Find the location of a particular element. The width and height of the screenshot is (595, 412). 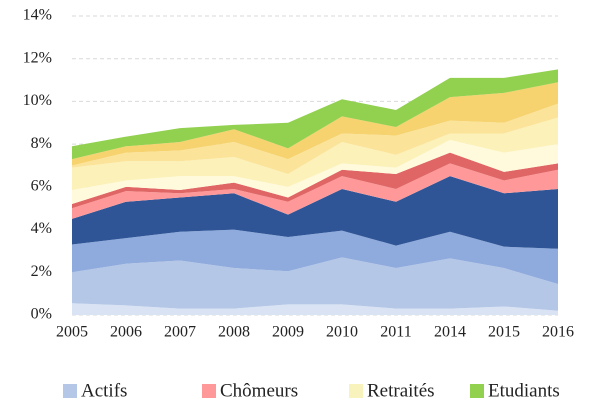

x-tick-label: 2006 is located at coordinates (126, 332).